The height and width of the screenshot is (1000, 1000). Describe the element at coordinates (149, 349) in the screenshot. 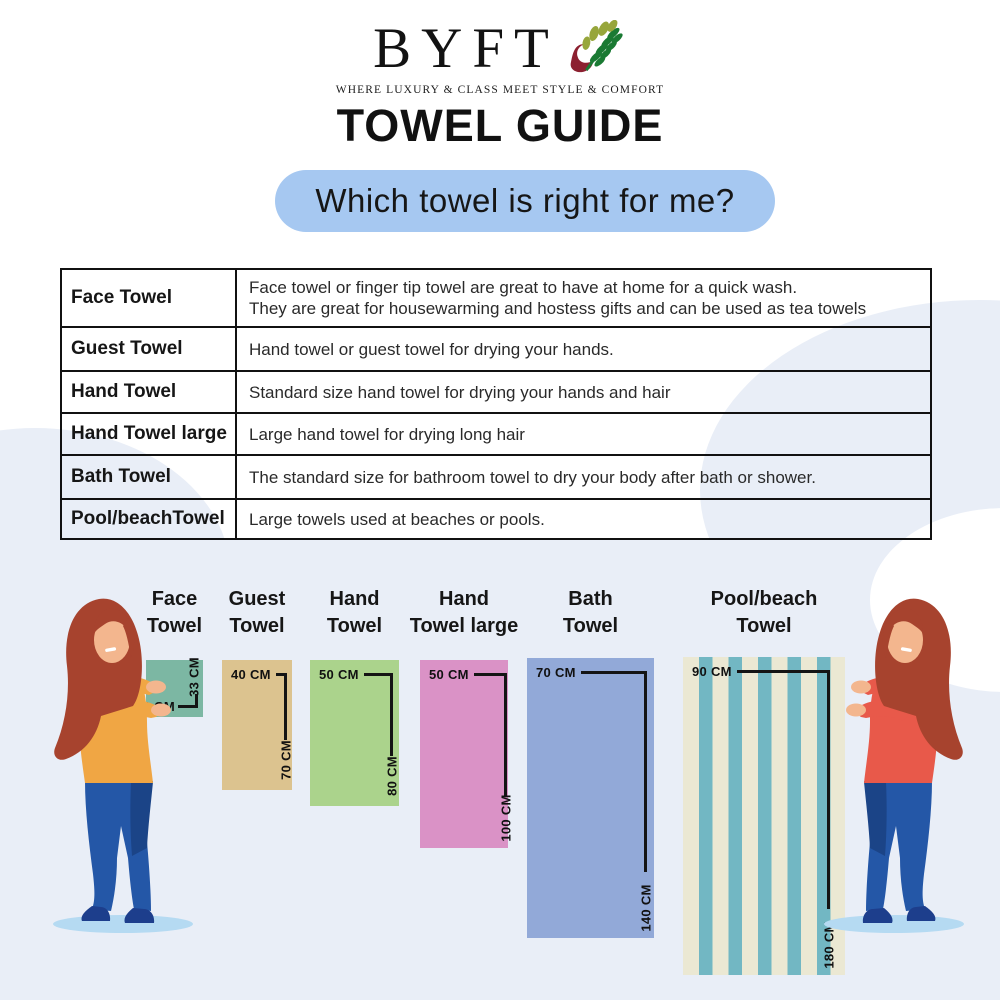

I see `towel-type-label: Guest Towel` at that location.